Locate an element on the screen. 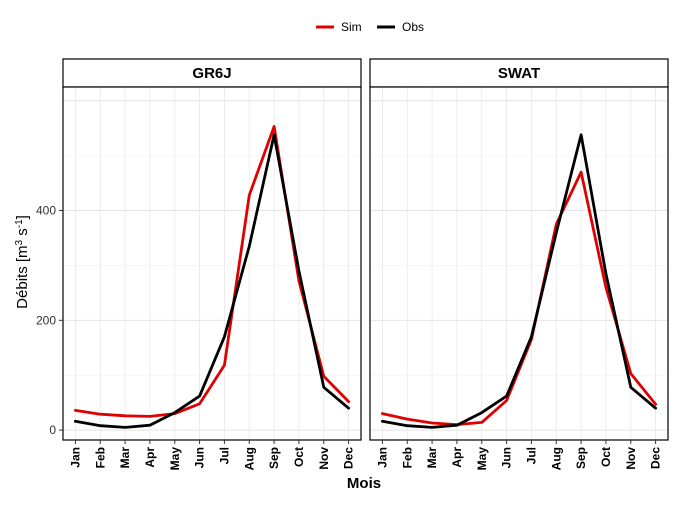  y-axis-title: Débits [m3 s-1] is located at coordinates (23, 262).